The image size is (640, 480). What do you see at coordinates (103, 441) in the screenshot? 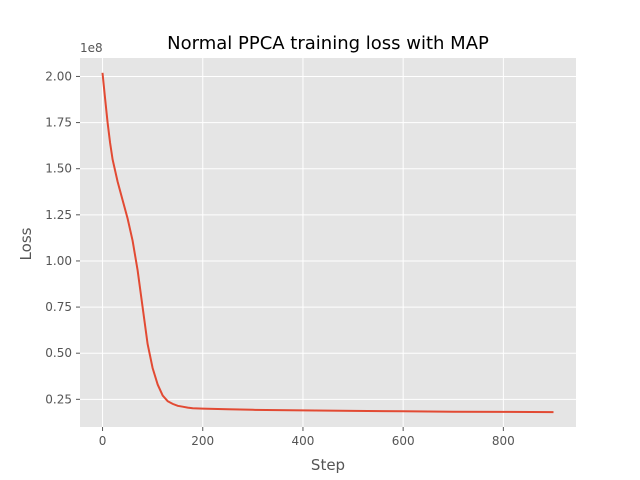
I see `x-tick-label: 0` at bounding box center [103, 441].